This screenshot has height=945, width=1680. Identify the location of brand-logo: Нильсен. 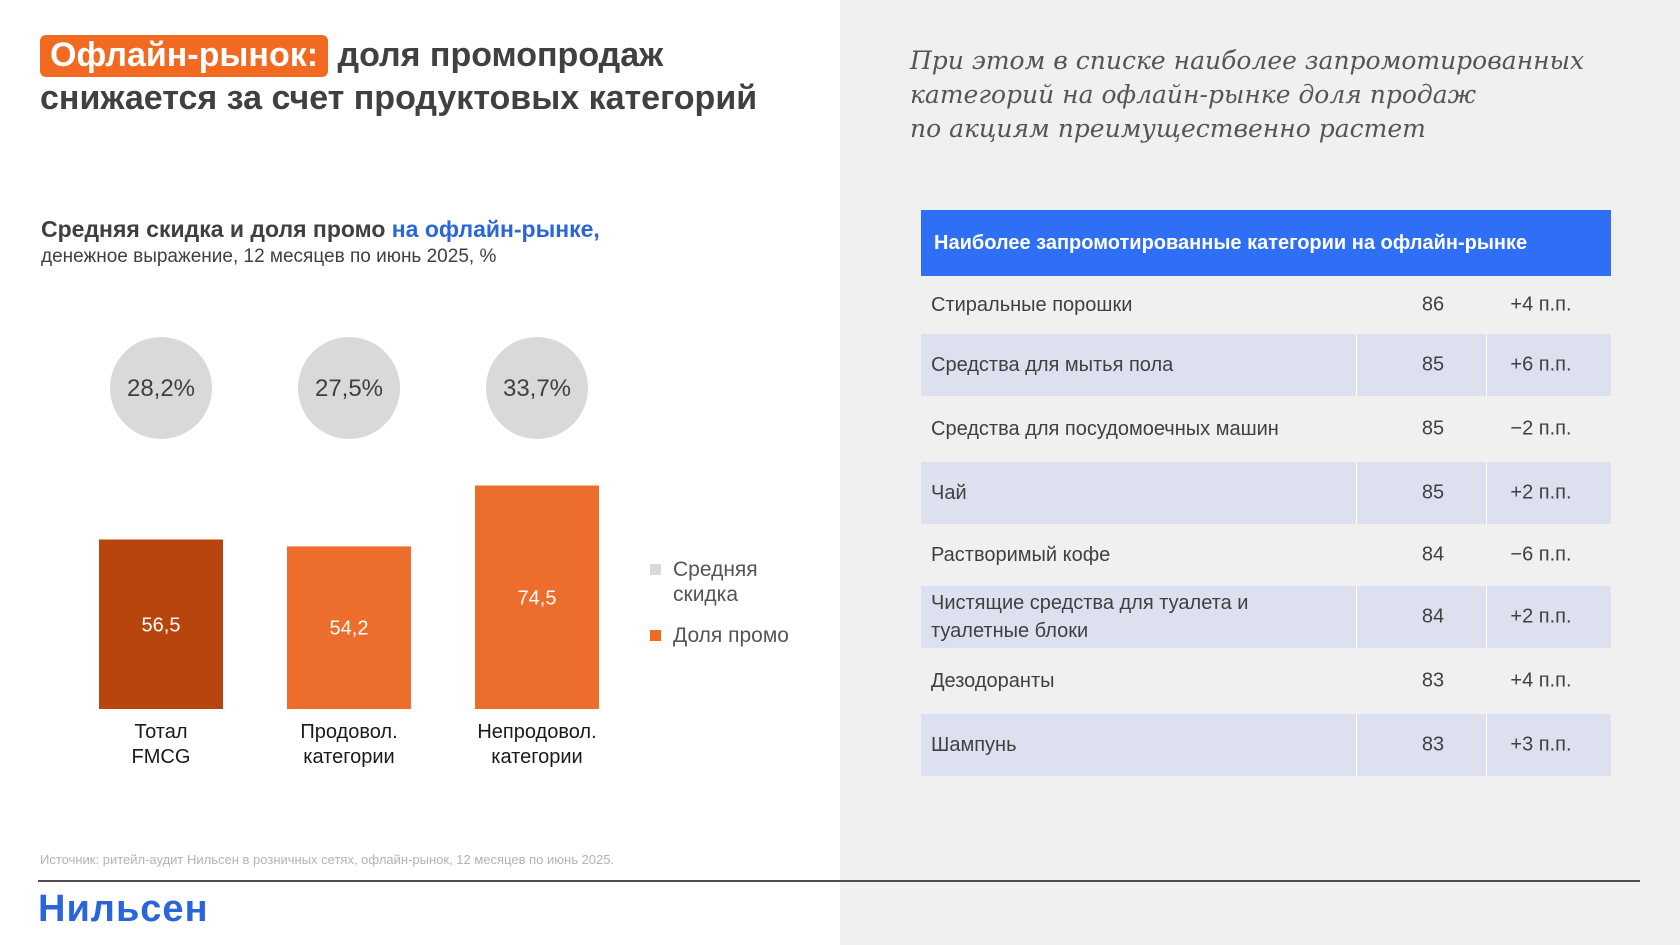
(123, 909).